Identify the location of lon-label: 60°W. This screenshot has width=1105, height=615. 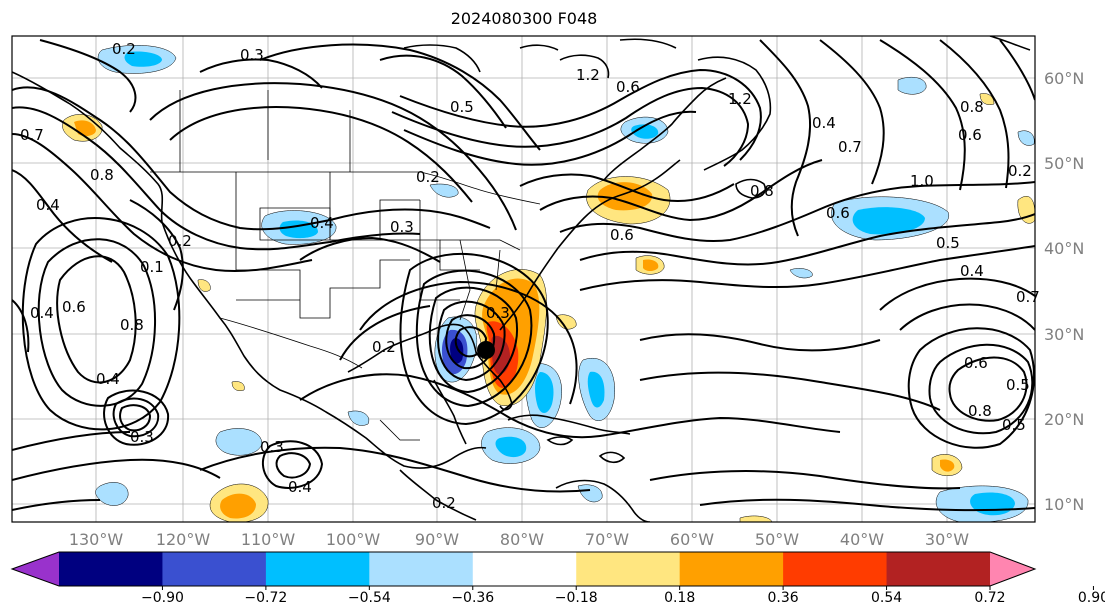
(692, 539).